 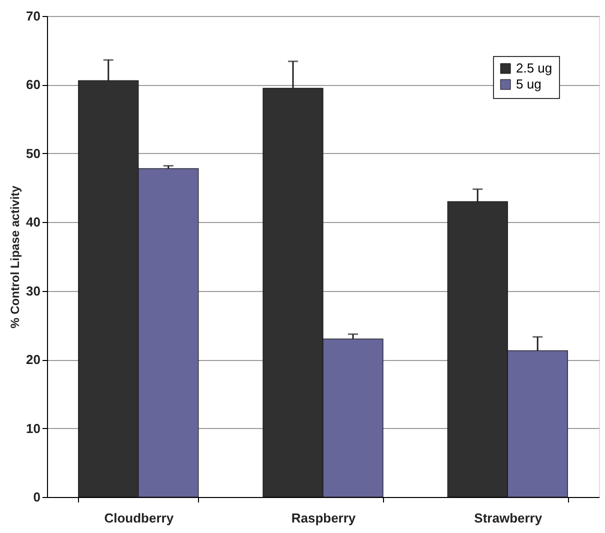 I want to click on legend-label: 2.5 ug, so click(x=534, y=68).